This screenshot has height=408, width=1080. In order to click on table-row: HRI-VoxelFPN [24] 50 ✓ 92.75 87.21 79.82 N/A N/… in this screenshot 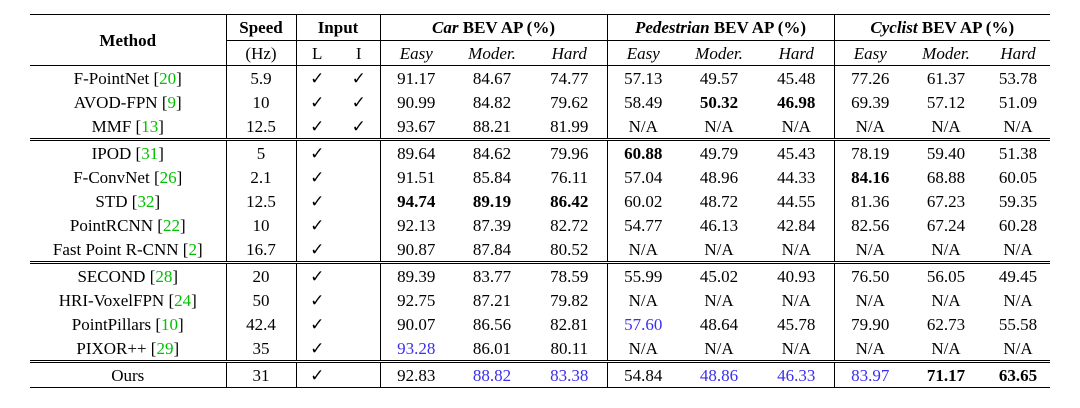, I will do `click(540, 300)`.